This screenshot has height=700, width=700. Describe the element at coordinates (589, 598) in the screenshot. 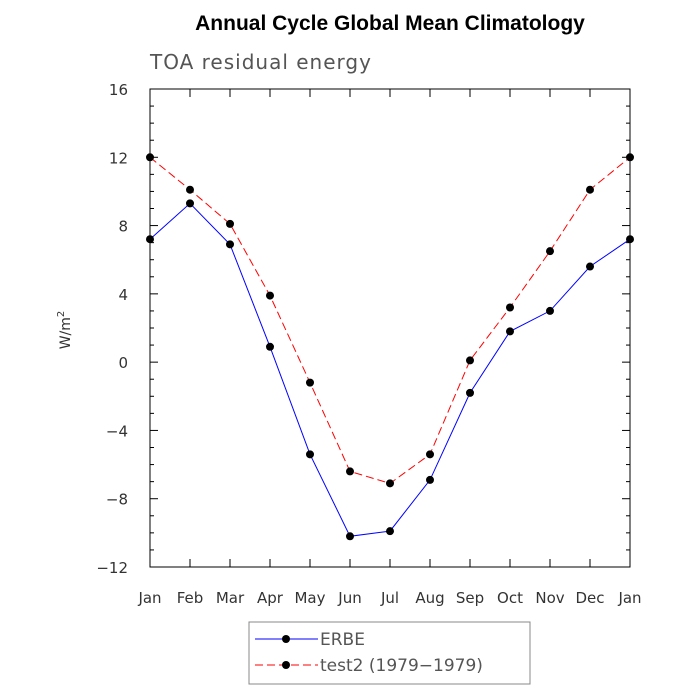

I see `x-tick-label: Dec` at that location.